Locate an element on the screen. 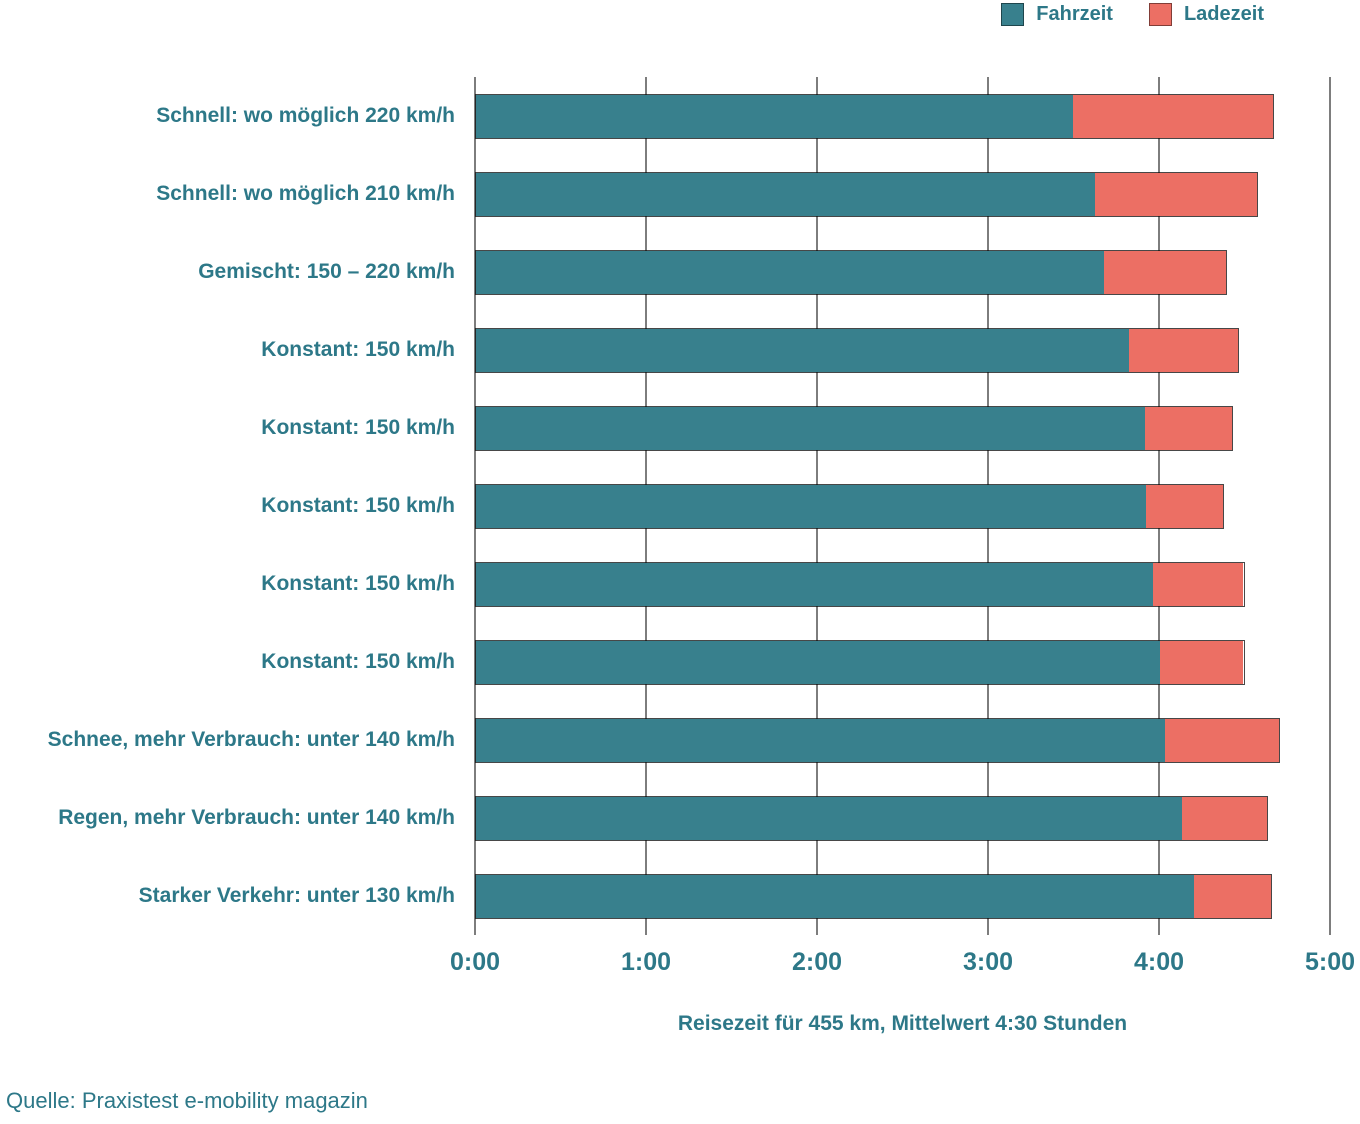 This screenshot has width=1360, height=1124. x-tick-label: 3:00 is located at coordinates (988, 962).